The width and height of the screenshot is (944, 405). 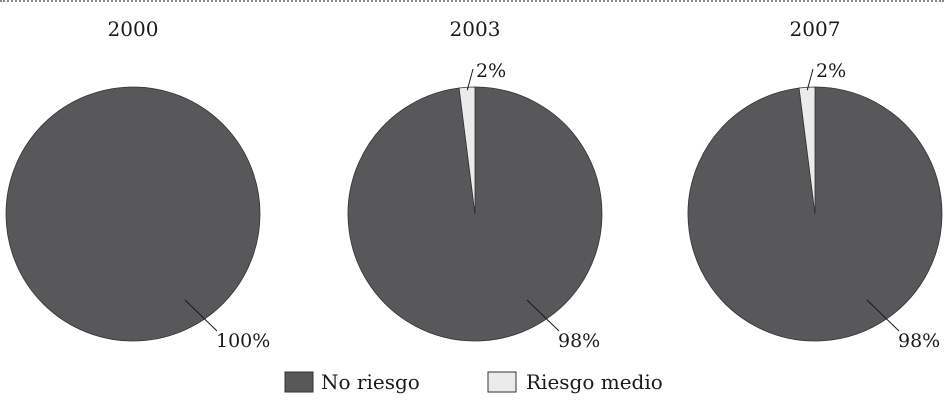 What do you see at coordinates (133, 29) in the screenshot?
I see `pie-title: 2000` at bounding box center [133, 29].